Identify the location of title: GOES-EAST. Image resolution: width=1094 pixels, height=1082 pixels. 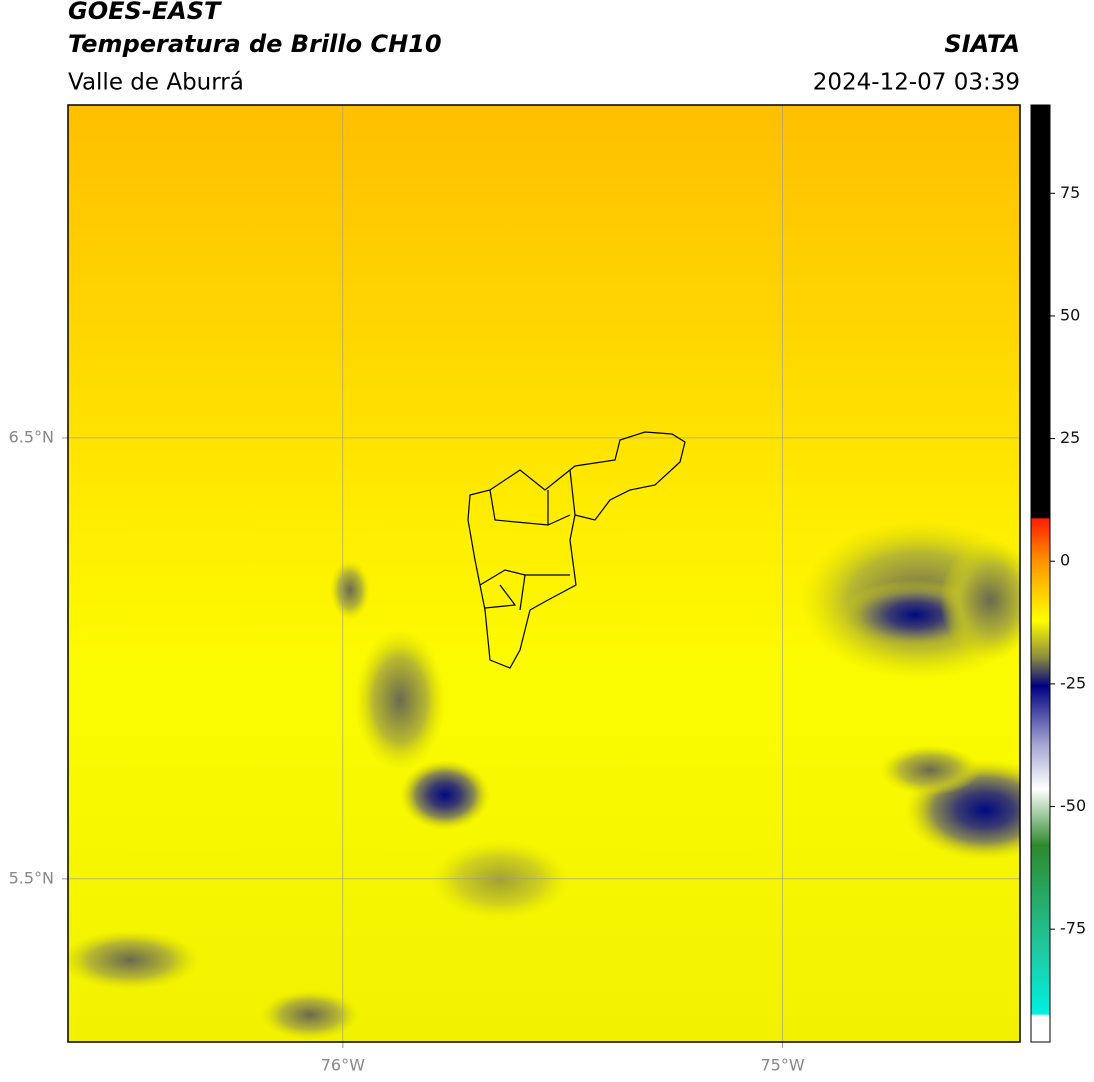
(145, 12).